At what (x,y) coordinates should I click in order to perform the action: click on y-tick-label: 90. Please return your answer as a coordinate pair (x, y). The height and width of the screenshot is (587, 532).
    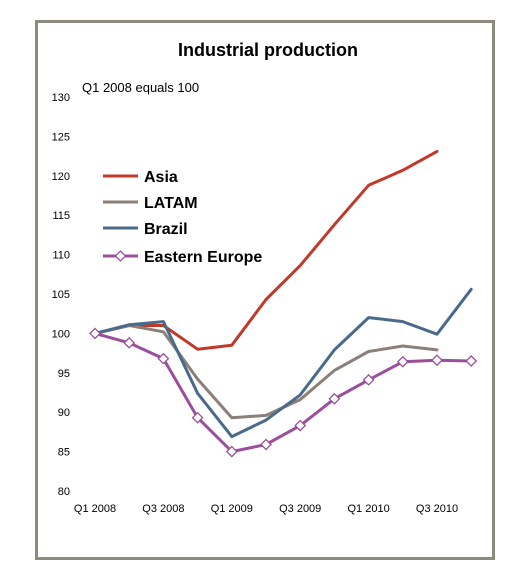
    Looking at the image, I should click on (64, 413).